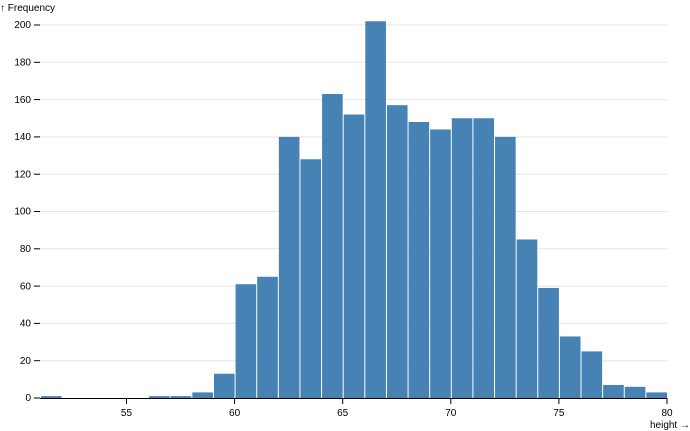 Image resolution: width=690 pixels, height=431 pixels. What do you see at coordinates (22, 63) in the screenshot?
I see `y-tick-label: 180` at bounding box center [22, 63].